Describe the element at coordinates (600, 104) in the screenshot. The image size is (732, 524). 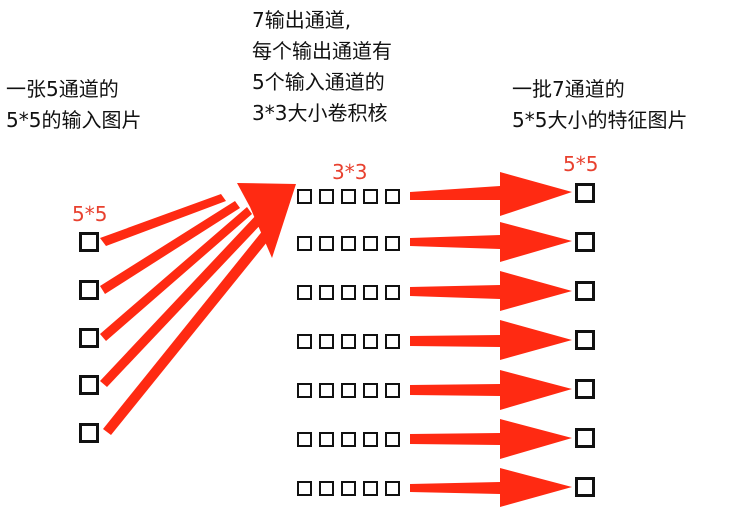
I see `output-caption: 一批7通道的 5*5大小的特征图片` at that location.